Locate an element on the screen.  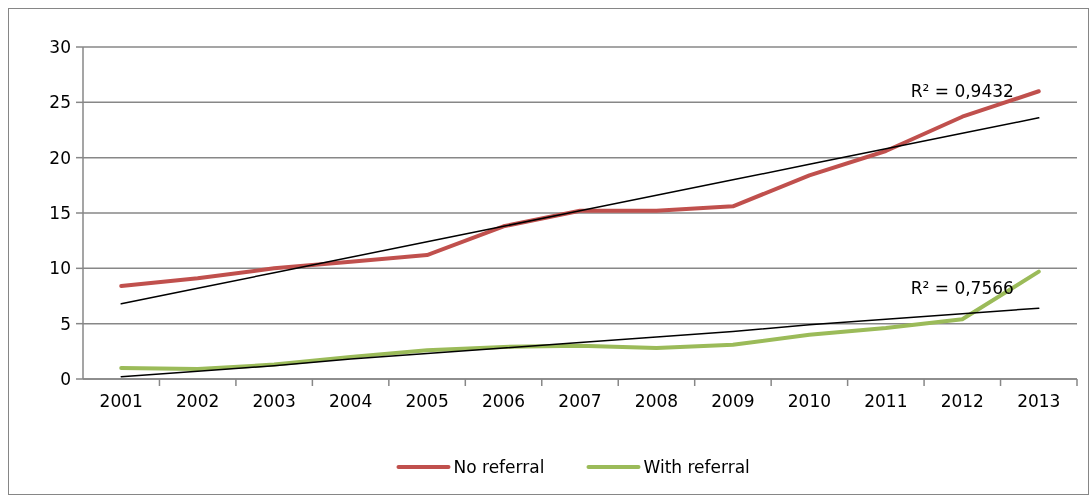
x-tick-label: 2005 is located at coordinates (427, 401).